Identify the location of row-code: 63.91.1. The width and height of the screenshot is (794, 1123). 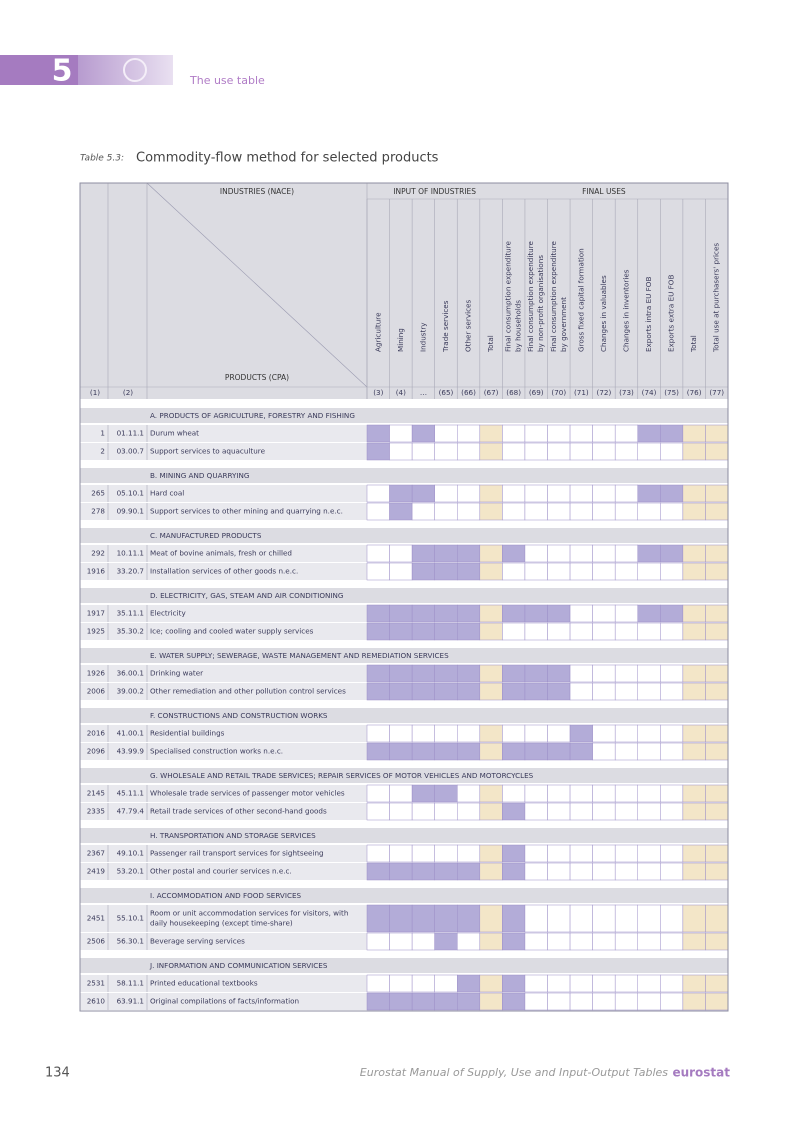
(130, 1001).